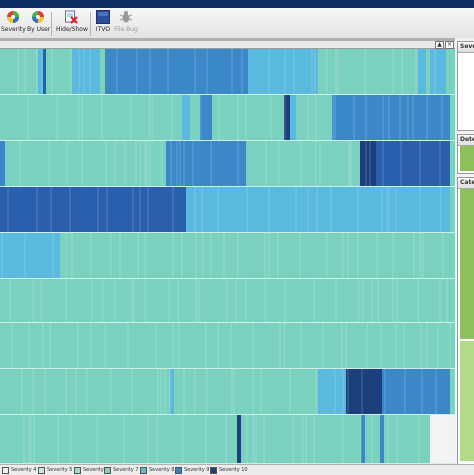  I want to click on legend-item: Severity 7, so click(121, 470).